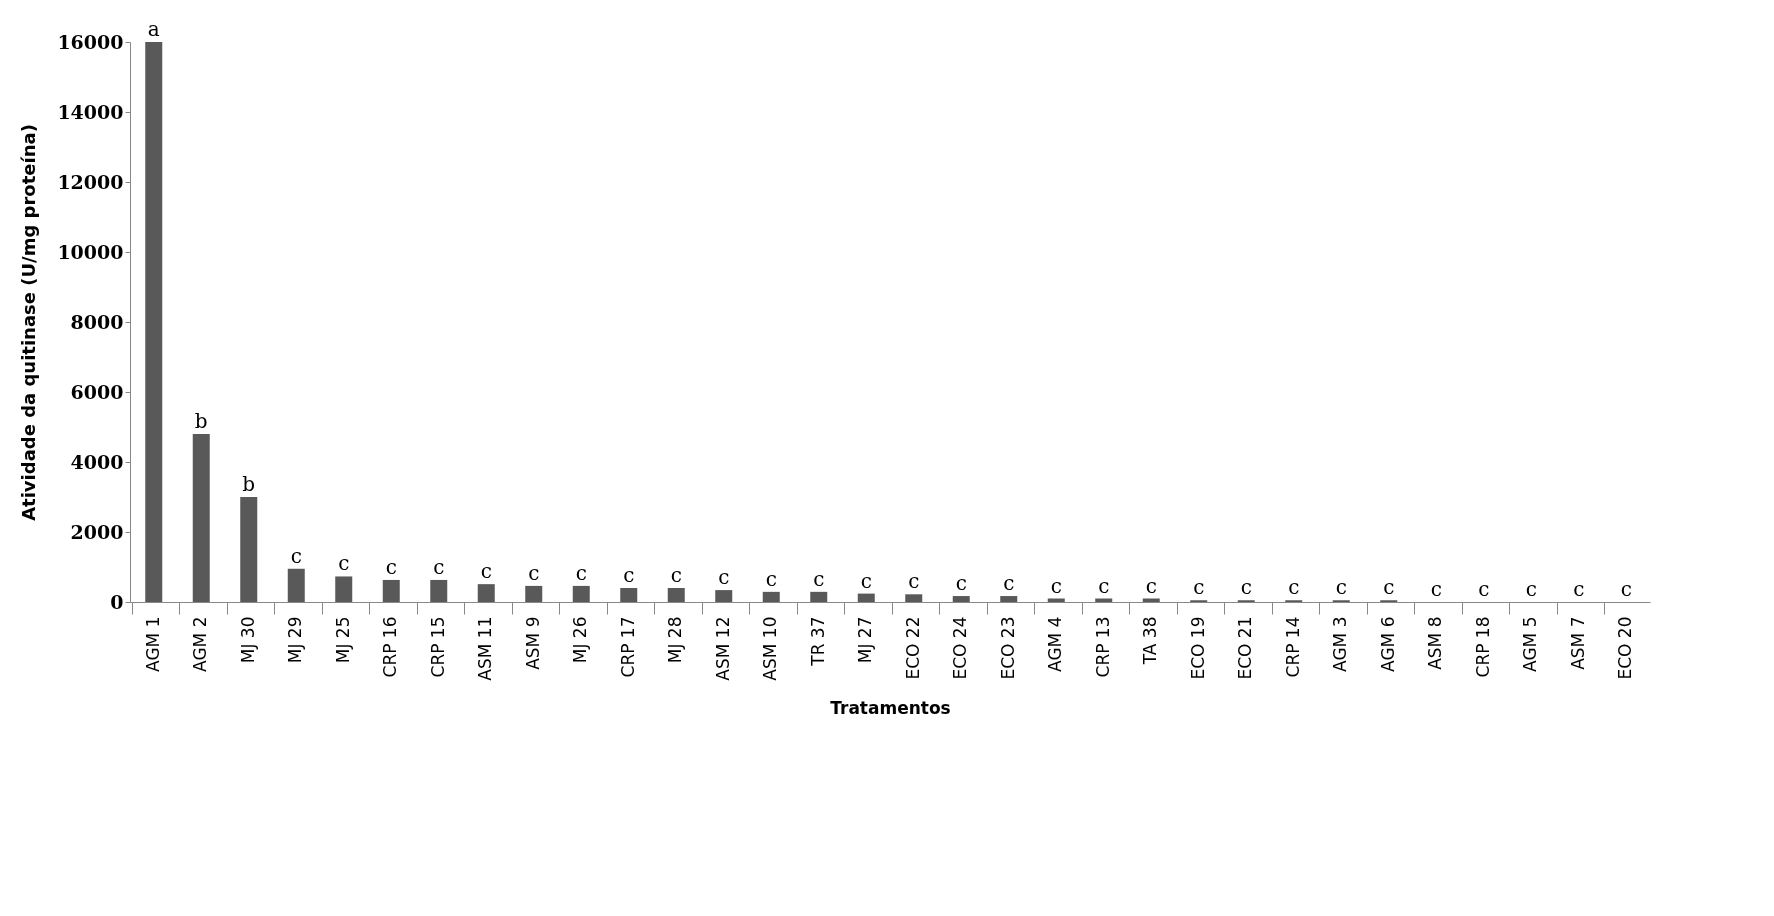  I want to click on x-tick-label: ECO 19, so click(1197, 648).